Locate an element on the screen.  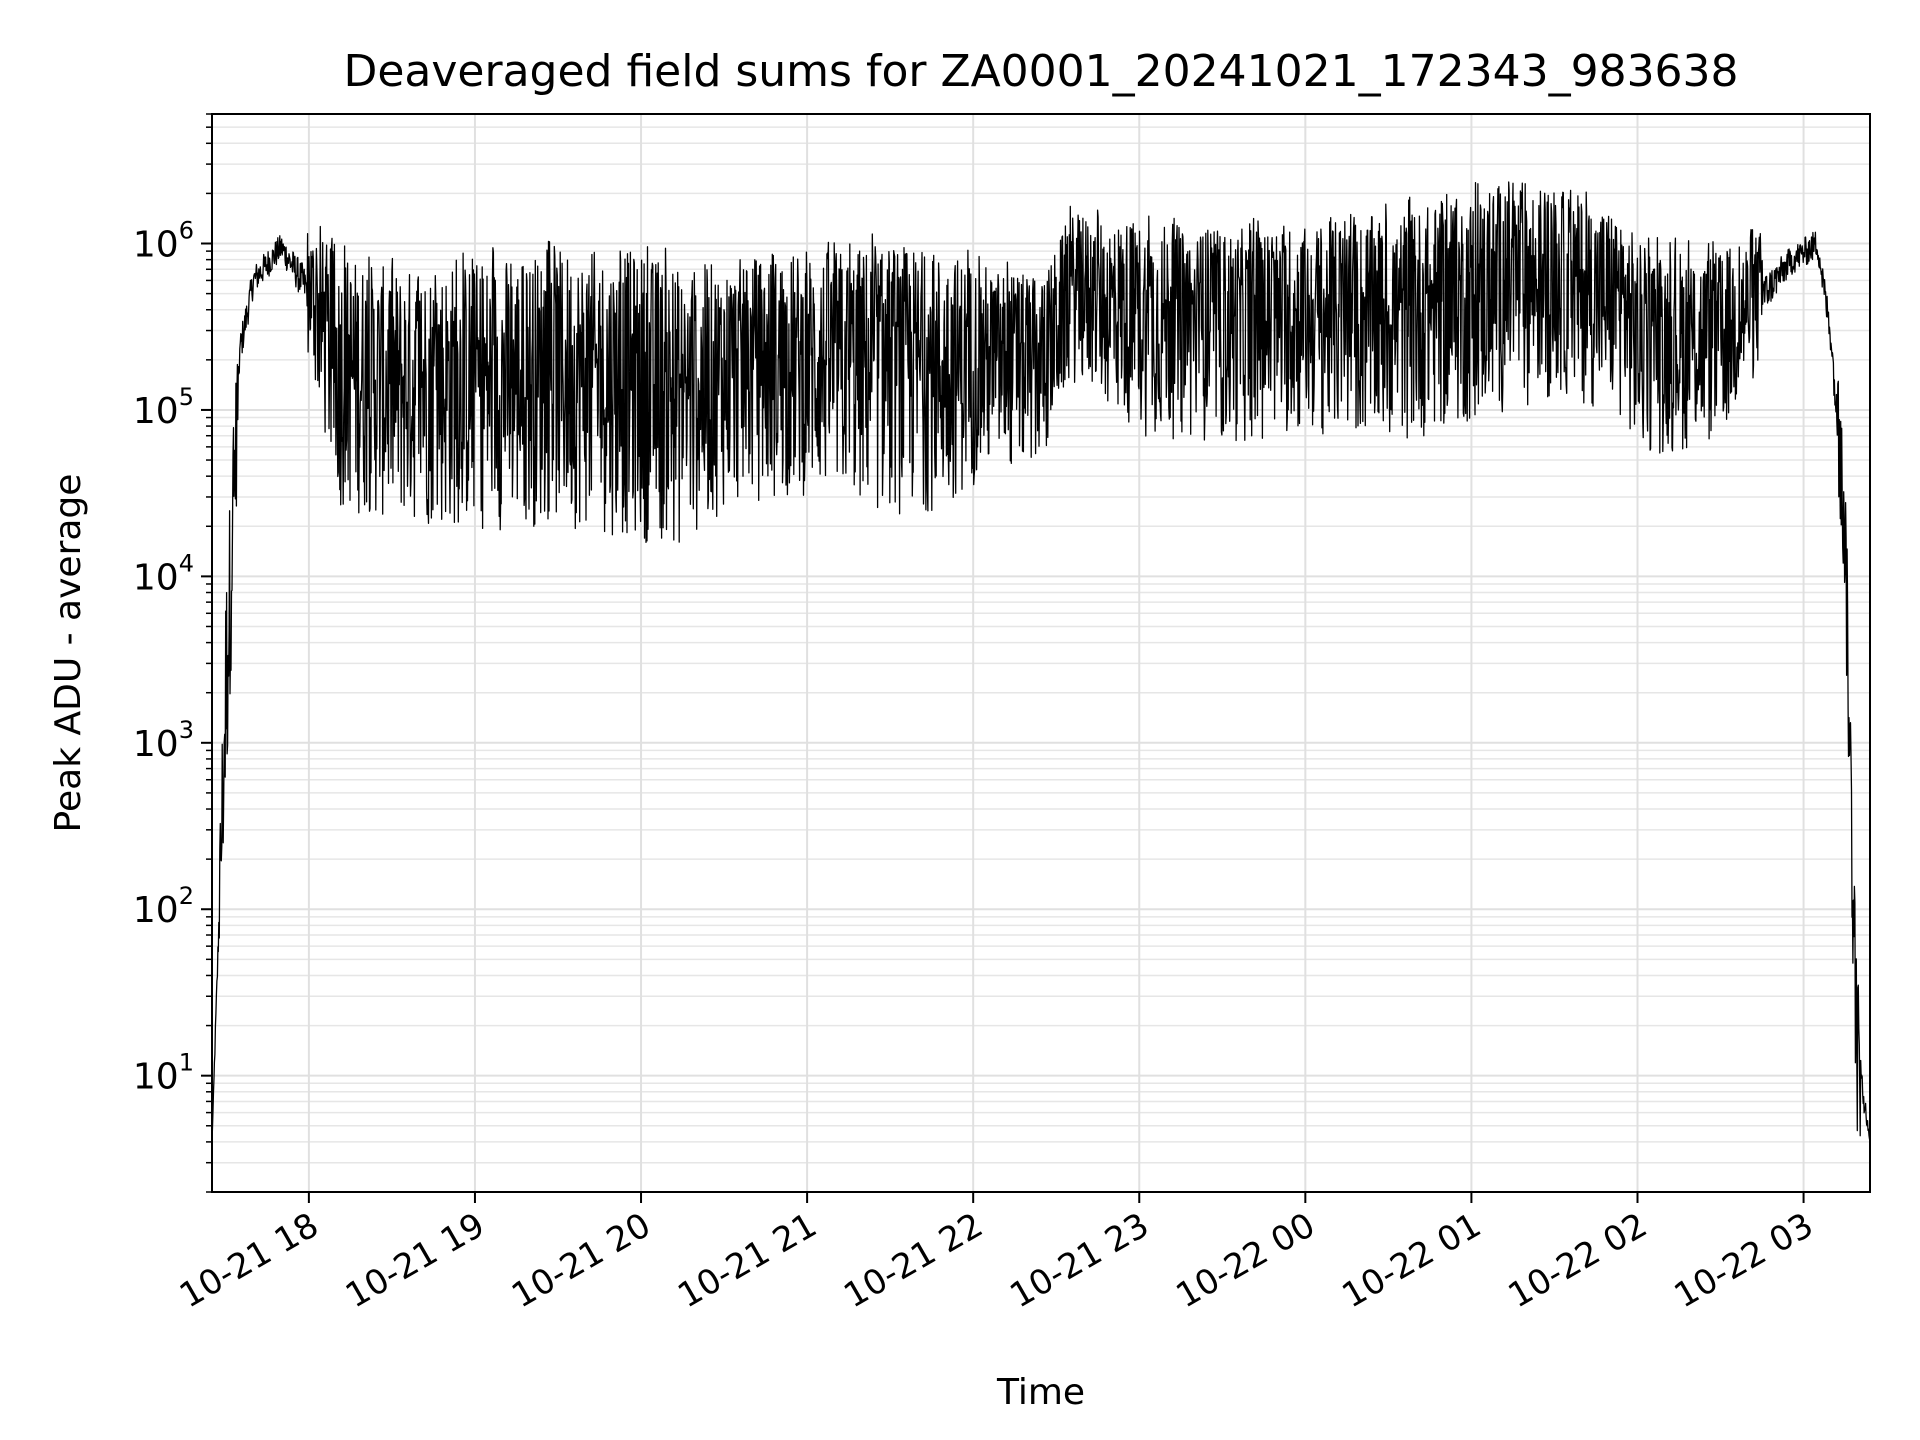
y-axis-label: Peak ADU - average is located at coordinates (68, 653).